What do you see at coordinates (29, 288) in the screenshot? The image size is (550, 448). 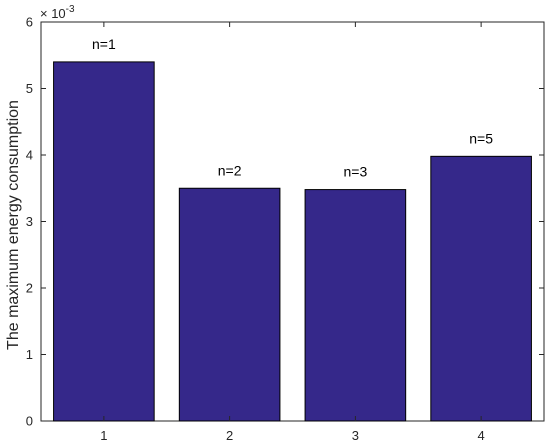 I see `y-tick-label: 2` at bounding box center [29, 288].